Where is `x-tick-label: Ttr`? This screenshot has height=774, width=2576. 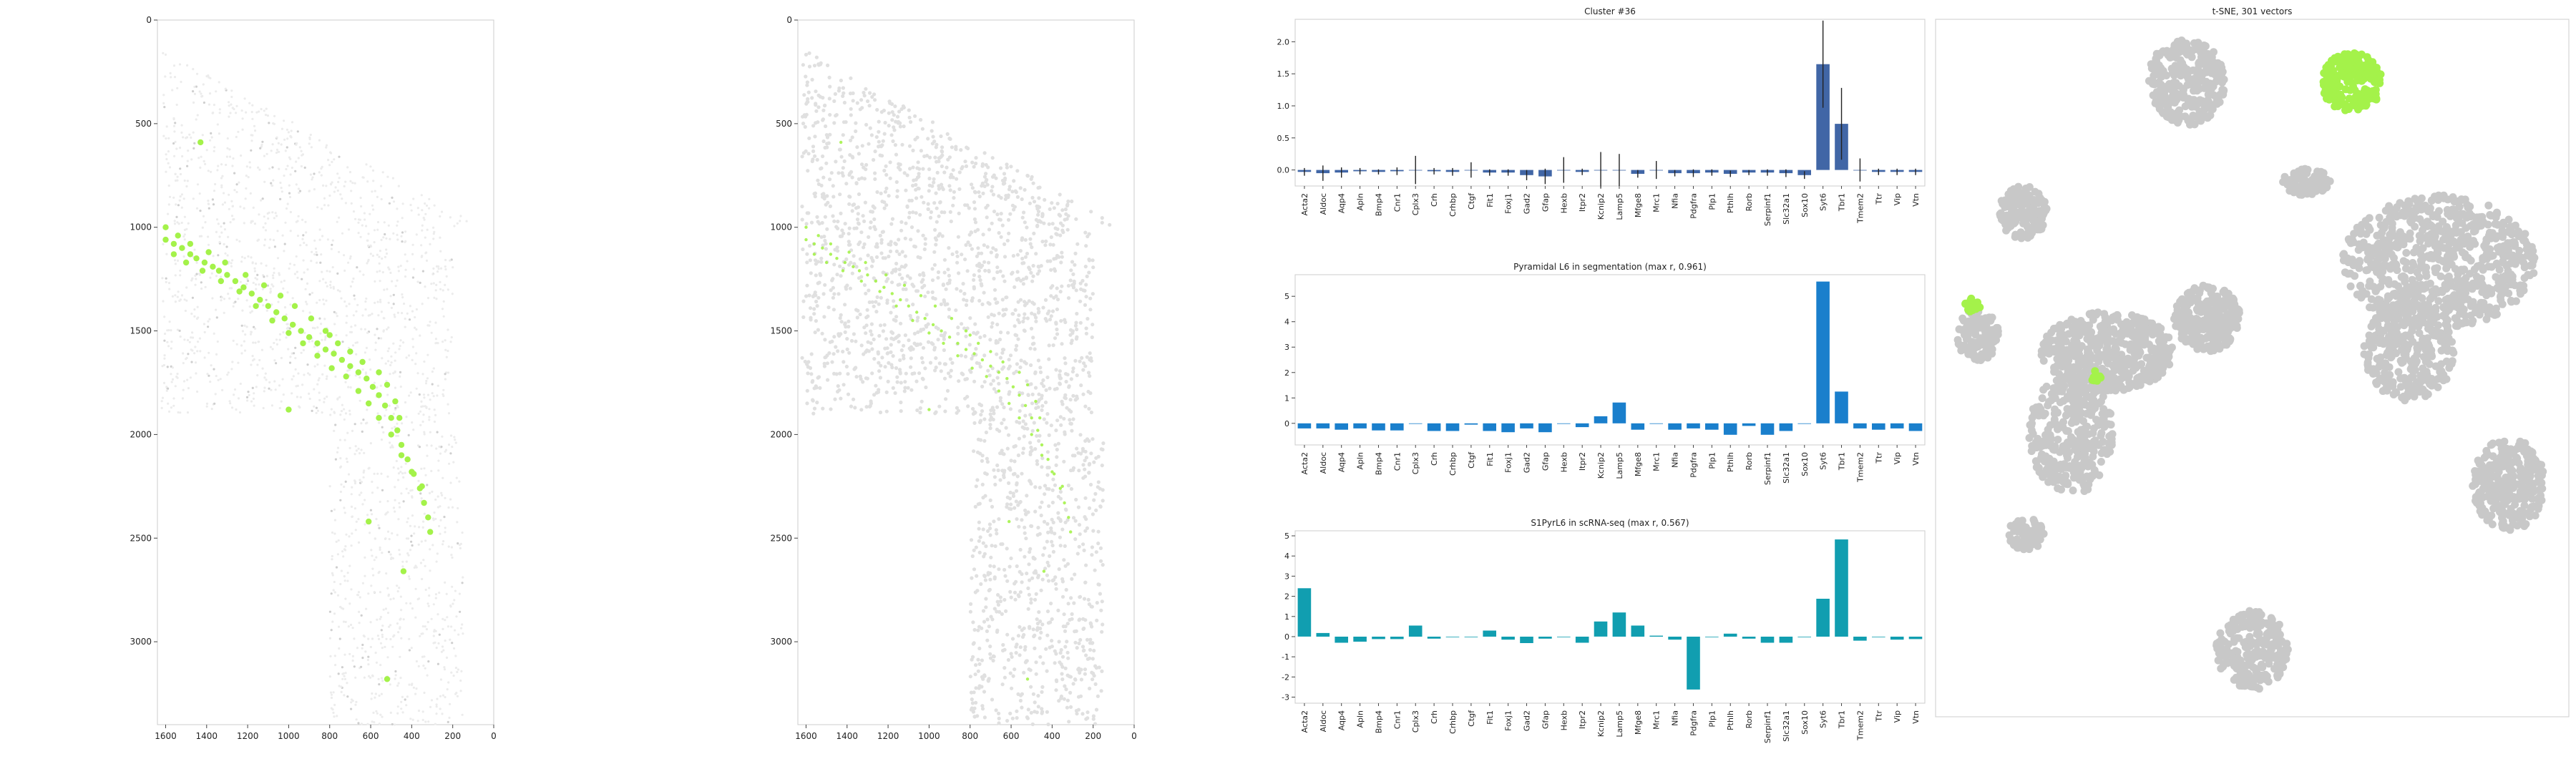 x-tick-label: Ttr is located at coordinates (1878, 716).